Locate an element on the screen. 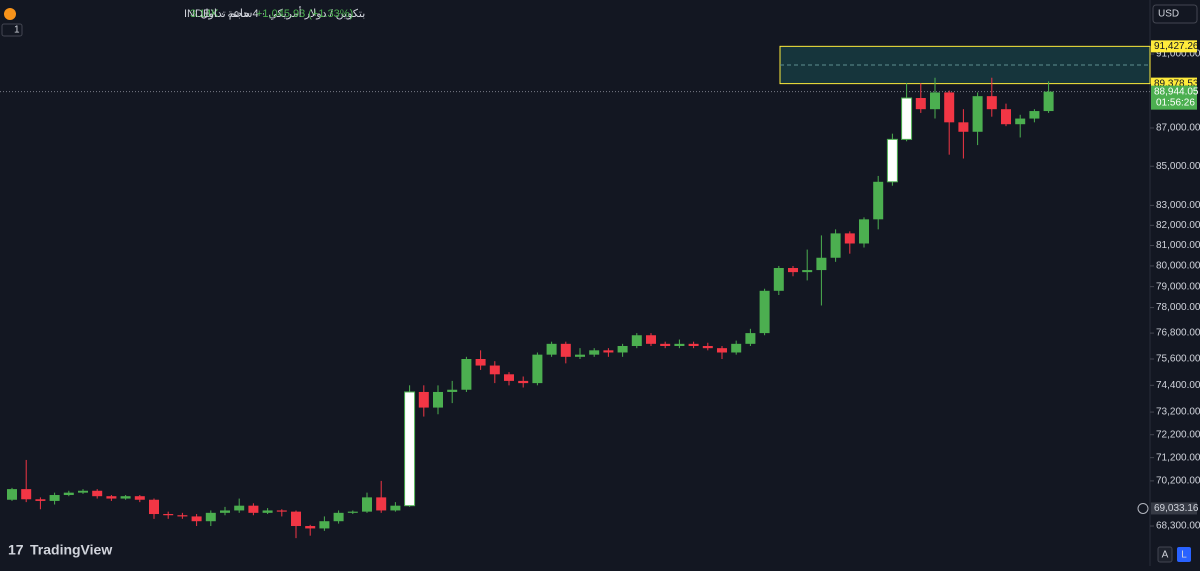  currency: USD is located at coordinates (1168, 14).